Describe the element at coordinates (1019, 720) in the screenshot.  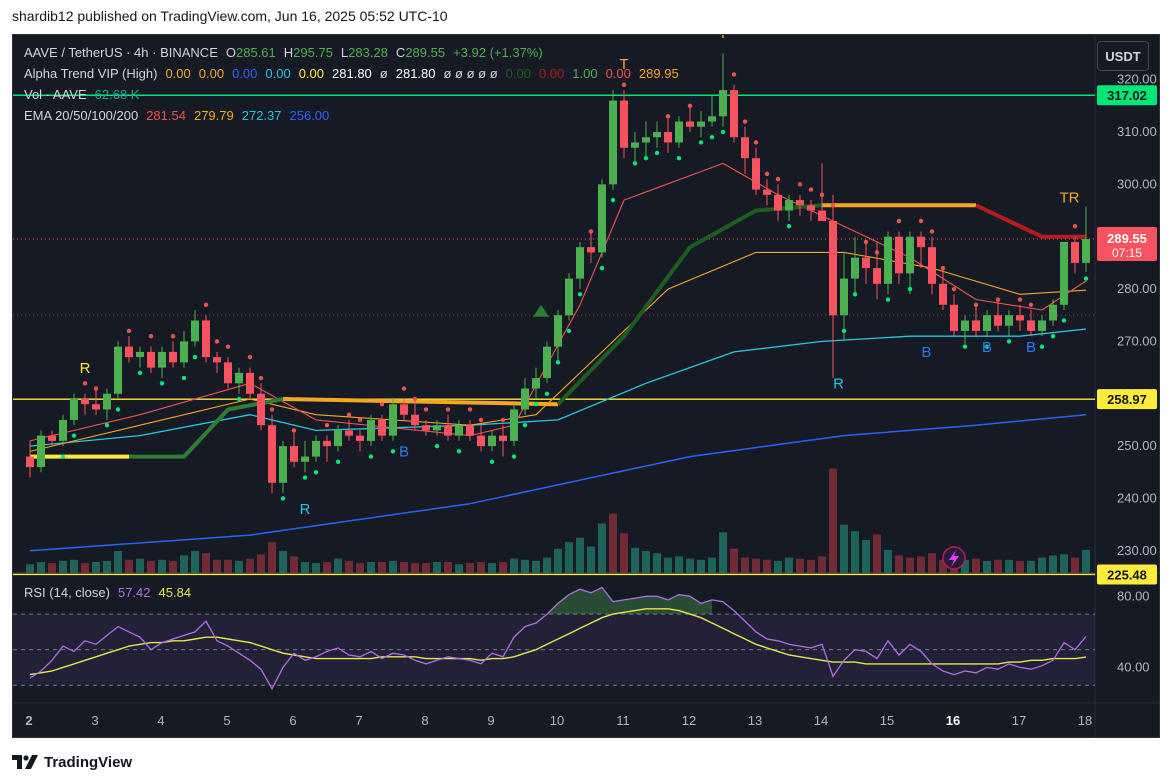
I see `time-tick-label: 17` at that location.